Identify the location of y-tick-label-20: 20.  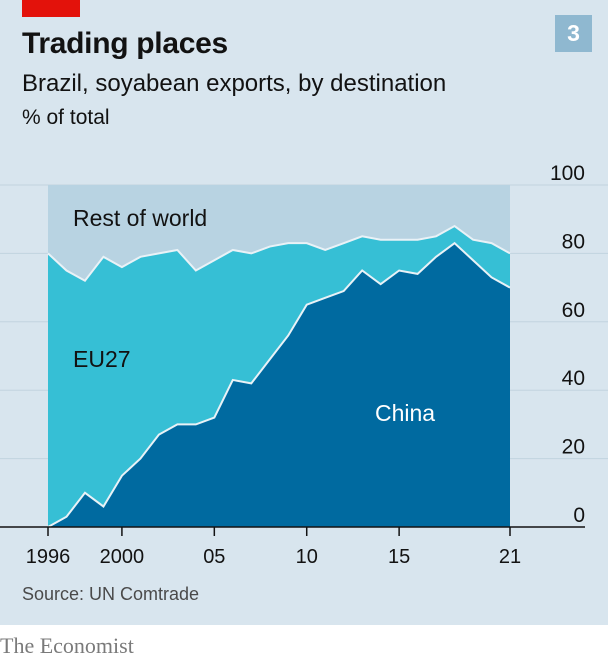
(573, 447).